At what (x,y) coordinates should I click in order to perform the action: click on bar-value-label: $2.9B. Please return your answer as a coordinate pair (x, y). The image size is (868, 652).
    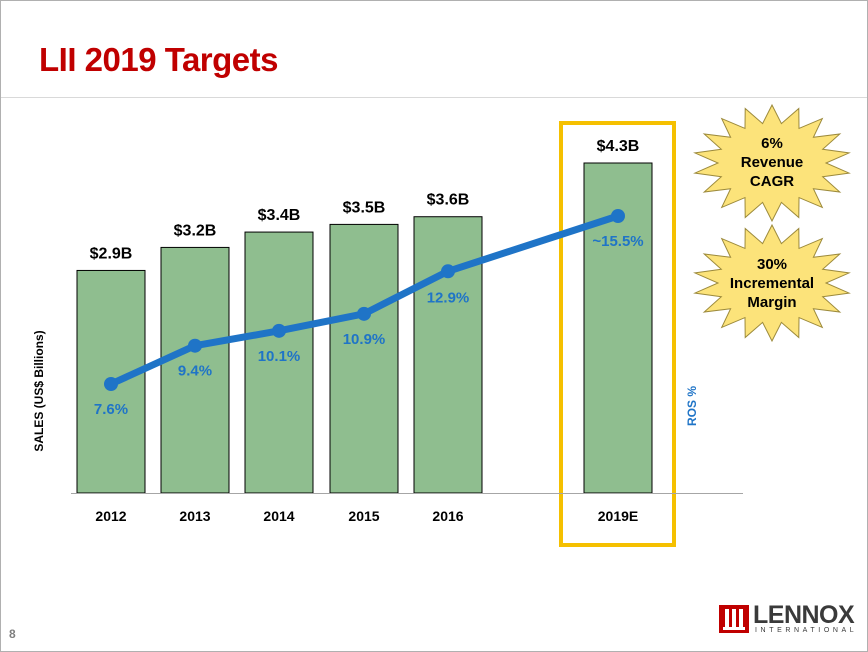
    Looking at the image, I should click on (111, 253).